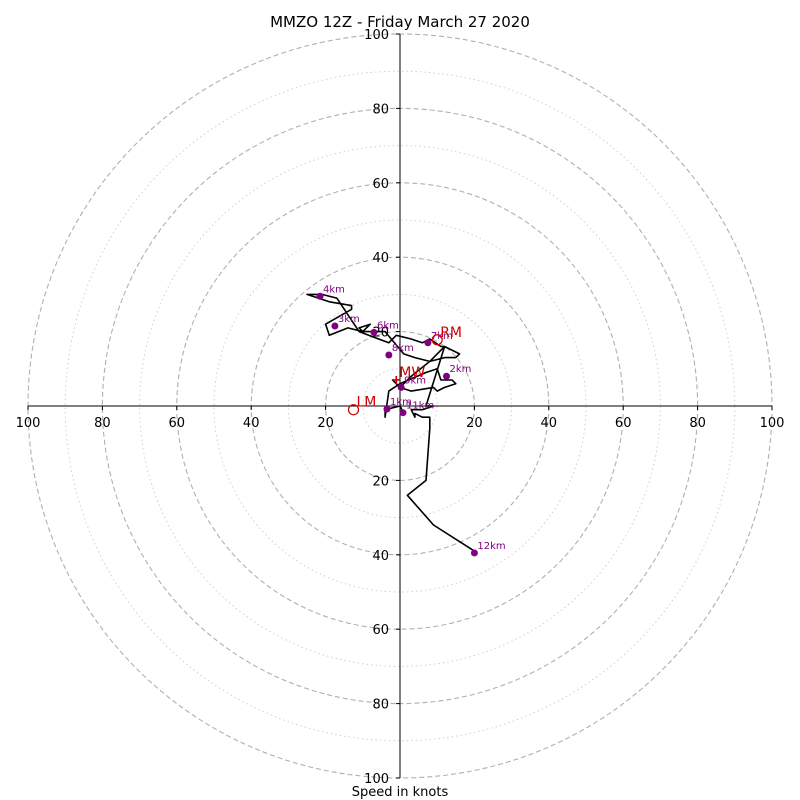  I want to click on height-marker-1km, so click(387, 409).